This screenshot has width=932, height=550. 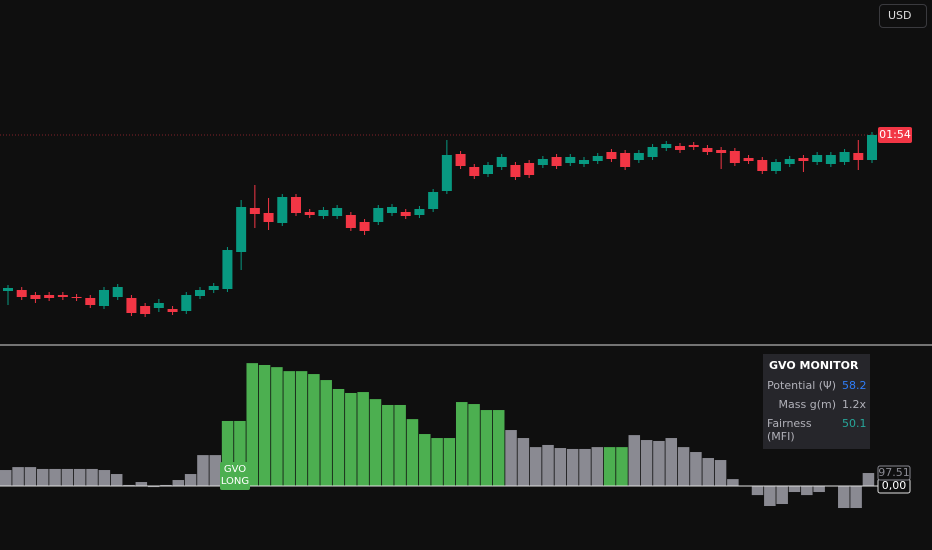 I want to click on monitor-row: Mass g(m) 1.2x, so click(x=816, y=404).